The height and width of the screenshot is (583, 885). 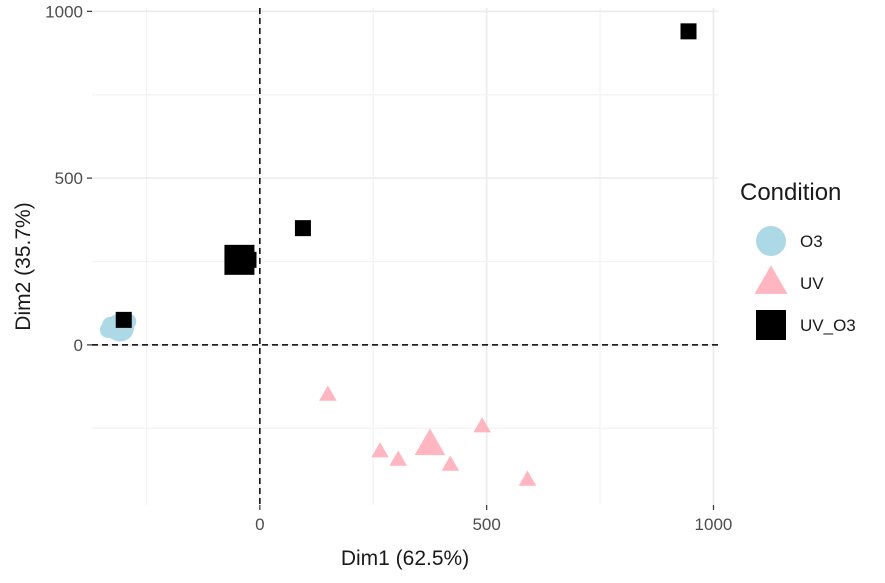 What do you see at coordinates (790, 192) in the screenshot?
I see `legend-title: Condition` at bounding box center [790, 192].